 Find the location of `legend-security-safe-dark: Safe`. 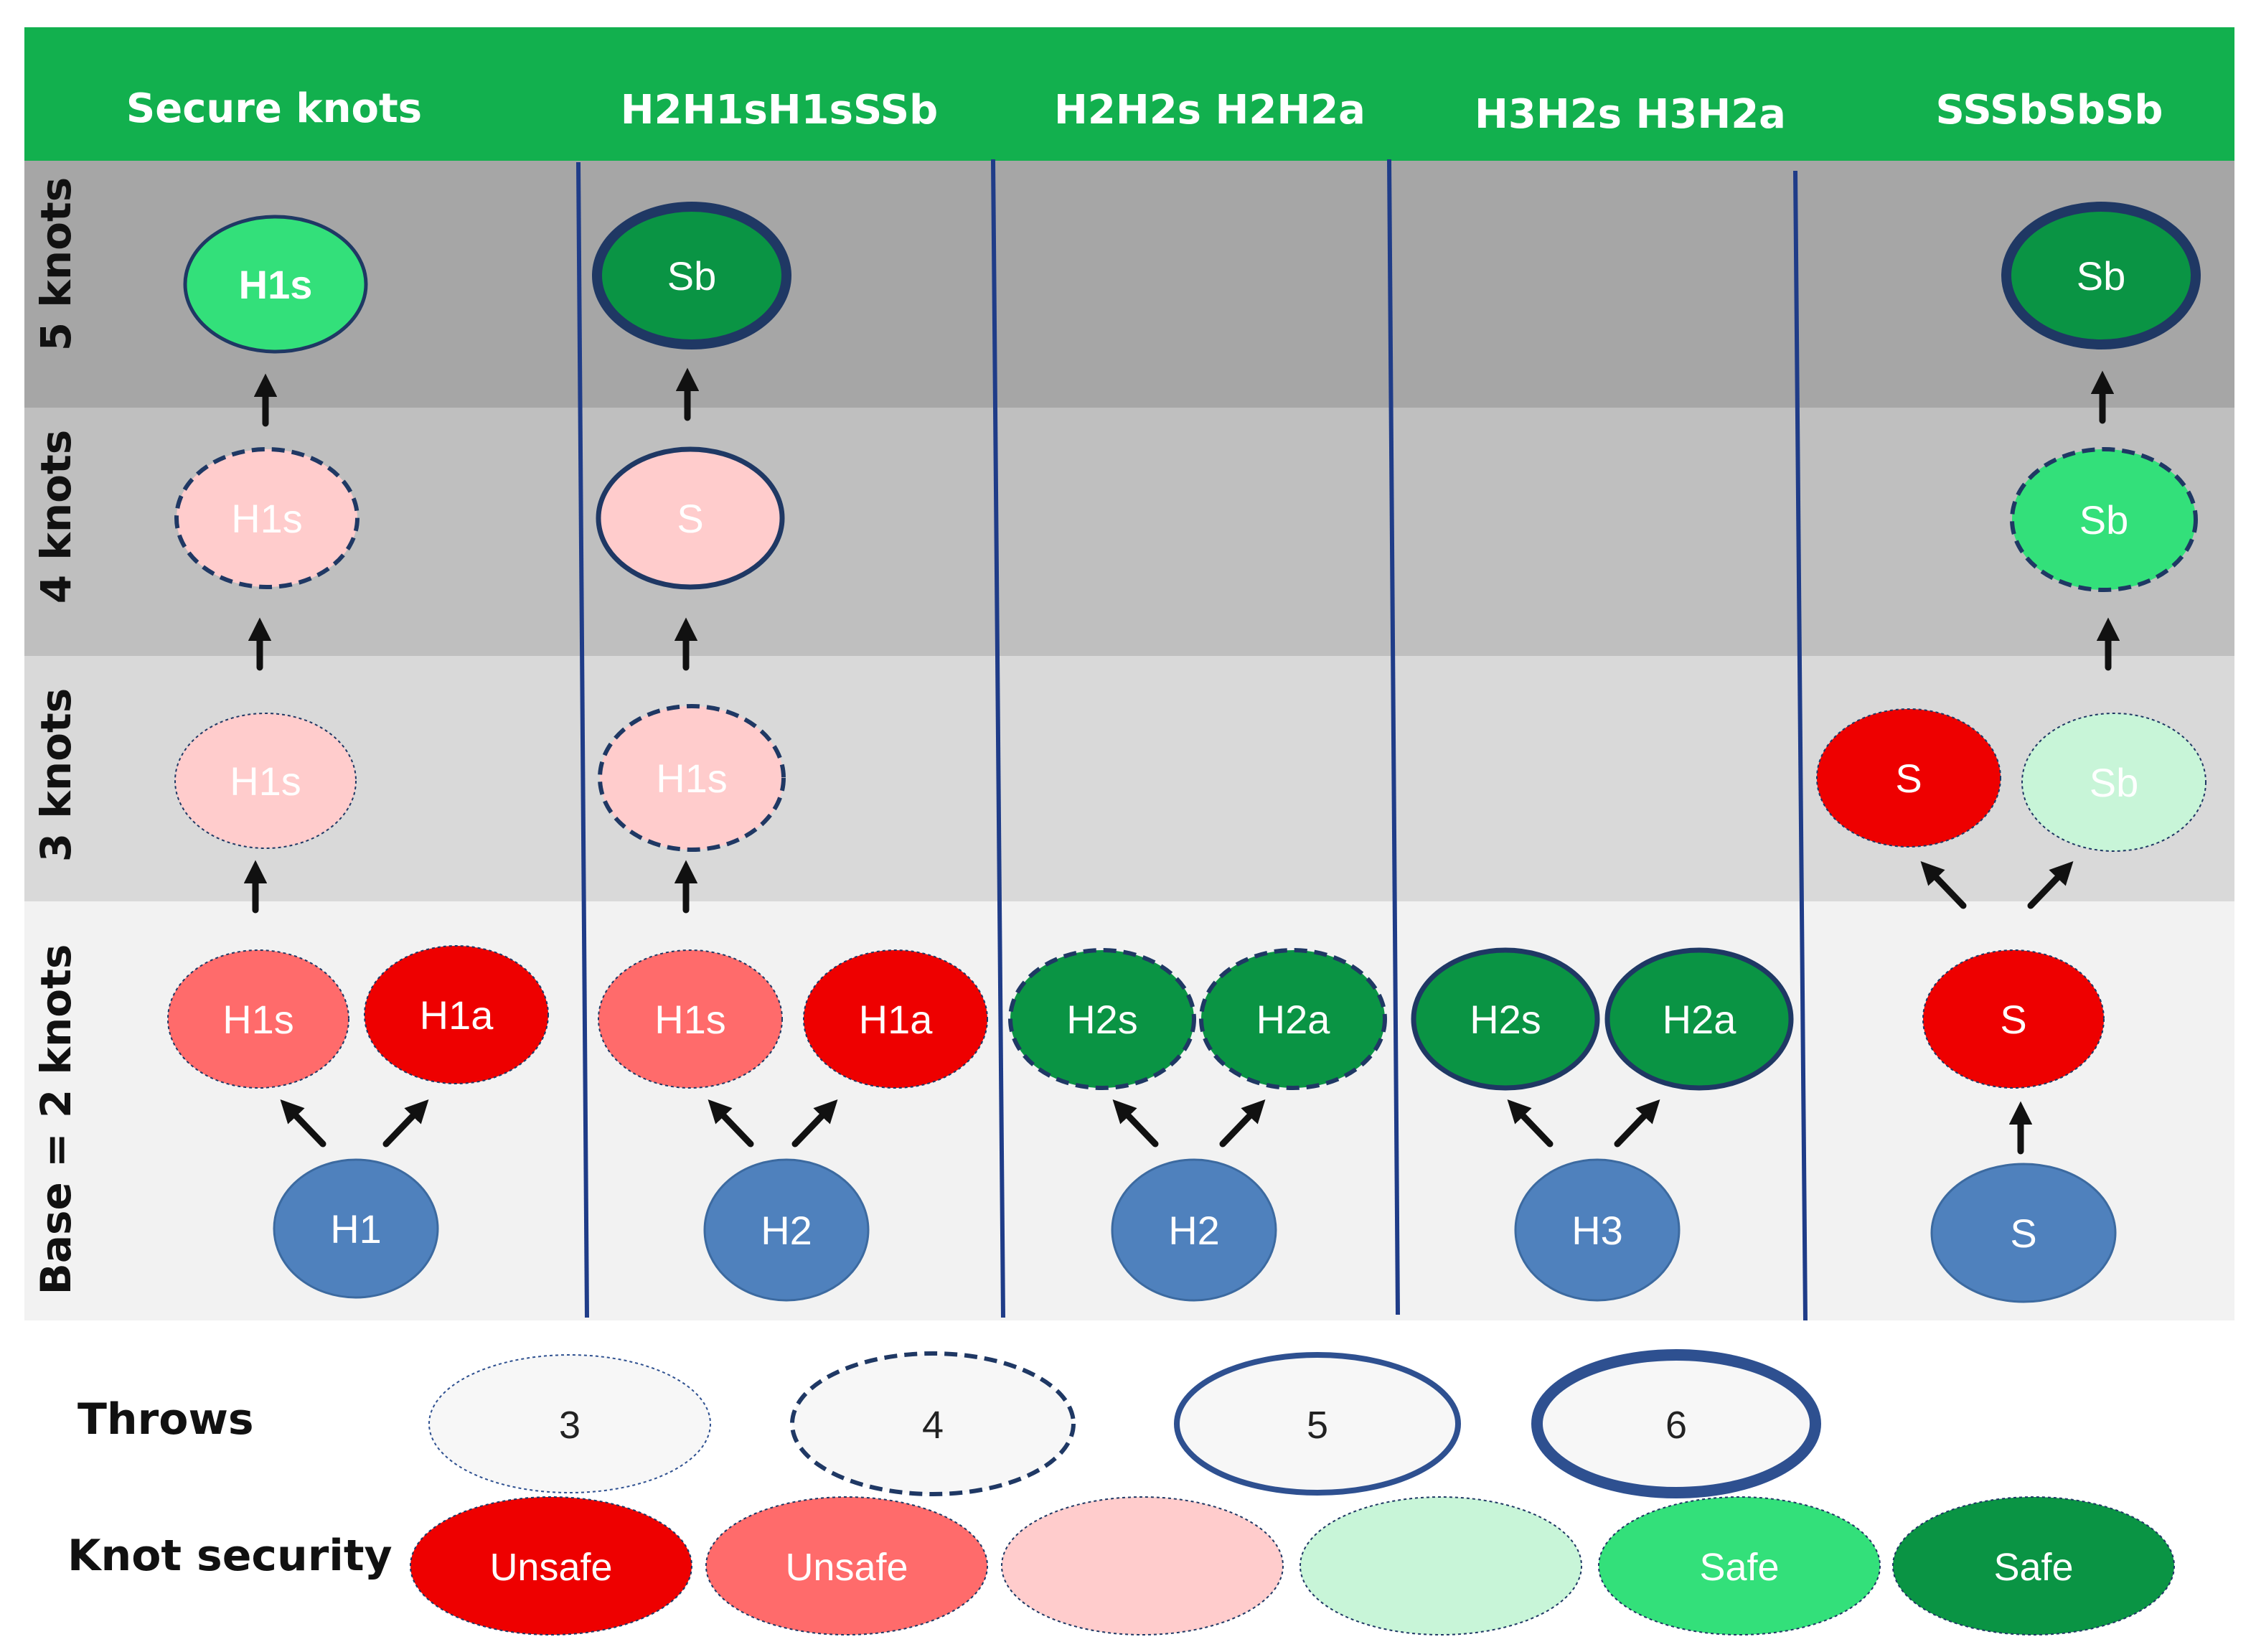

legend-security-safe-dark: Safe is located at coordinates (2033, 1565).